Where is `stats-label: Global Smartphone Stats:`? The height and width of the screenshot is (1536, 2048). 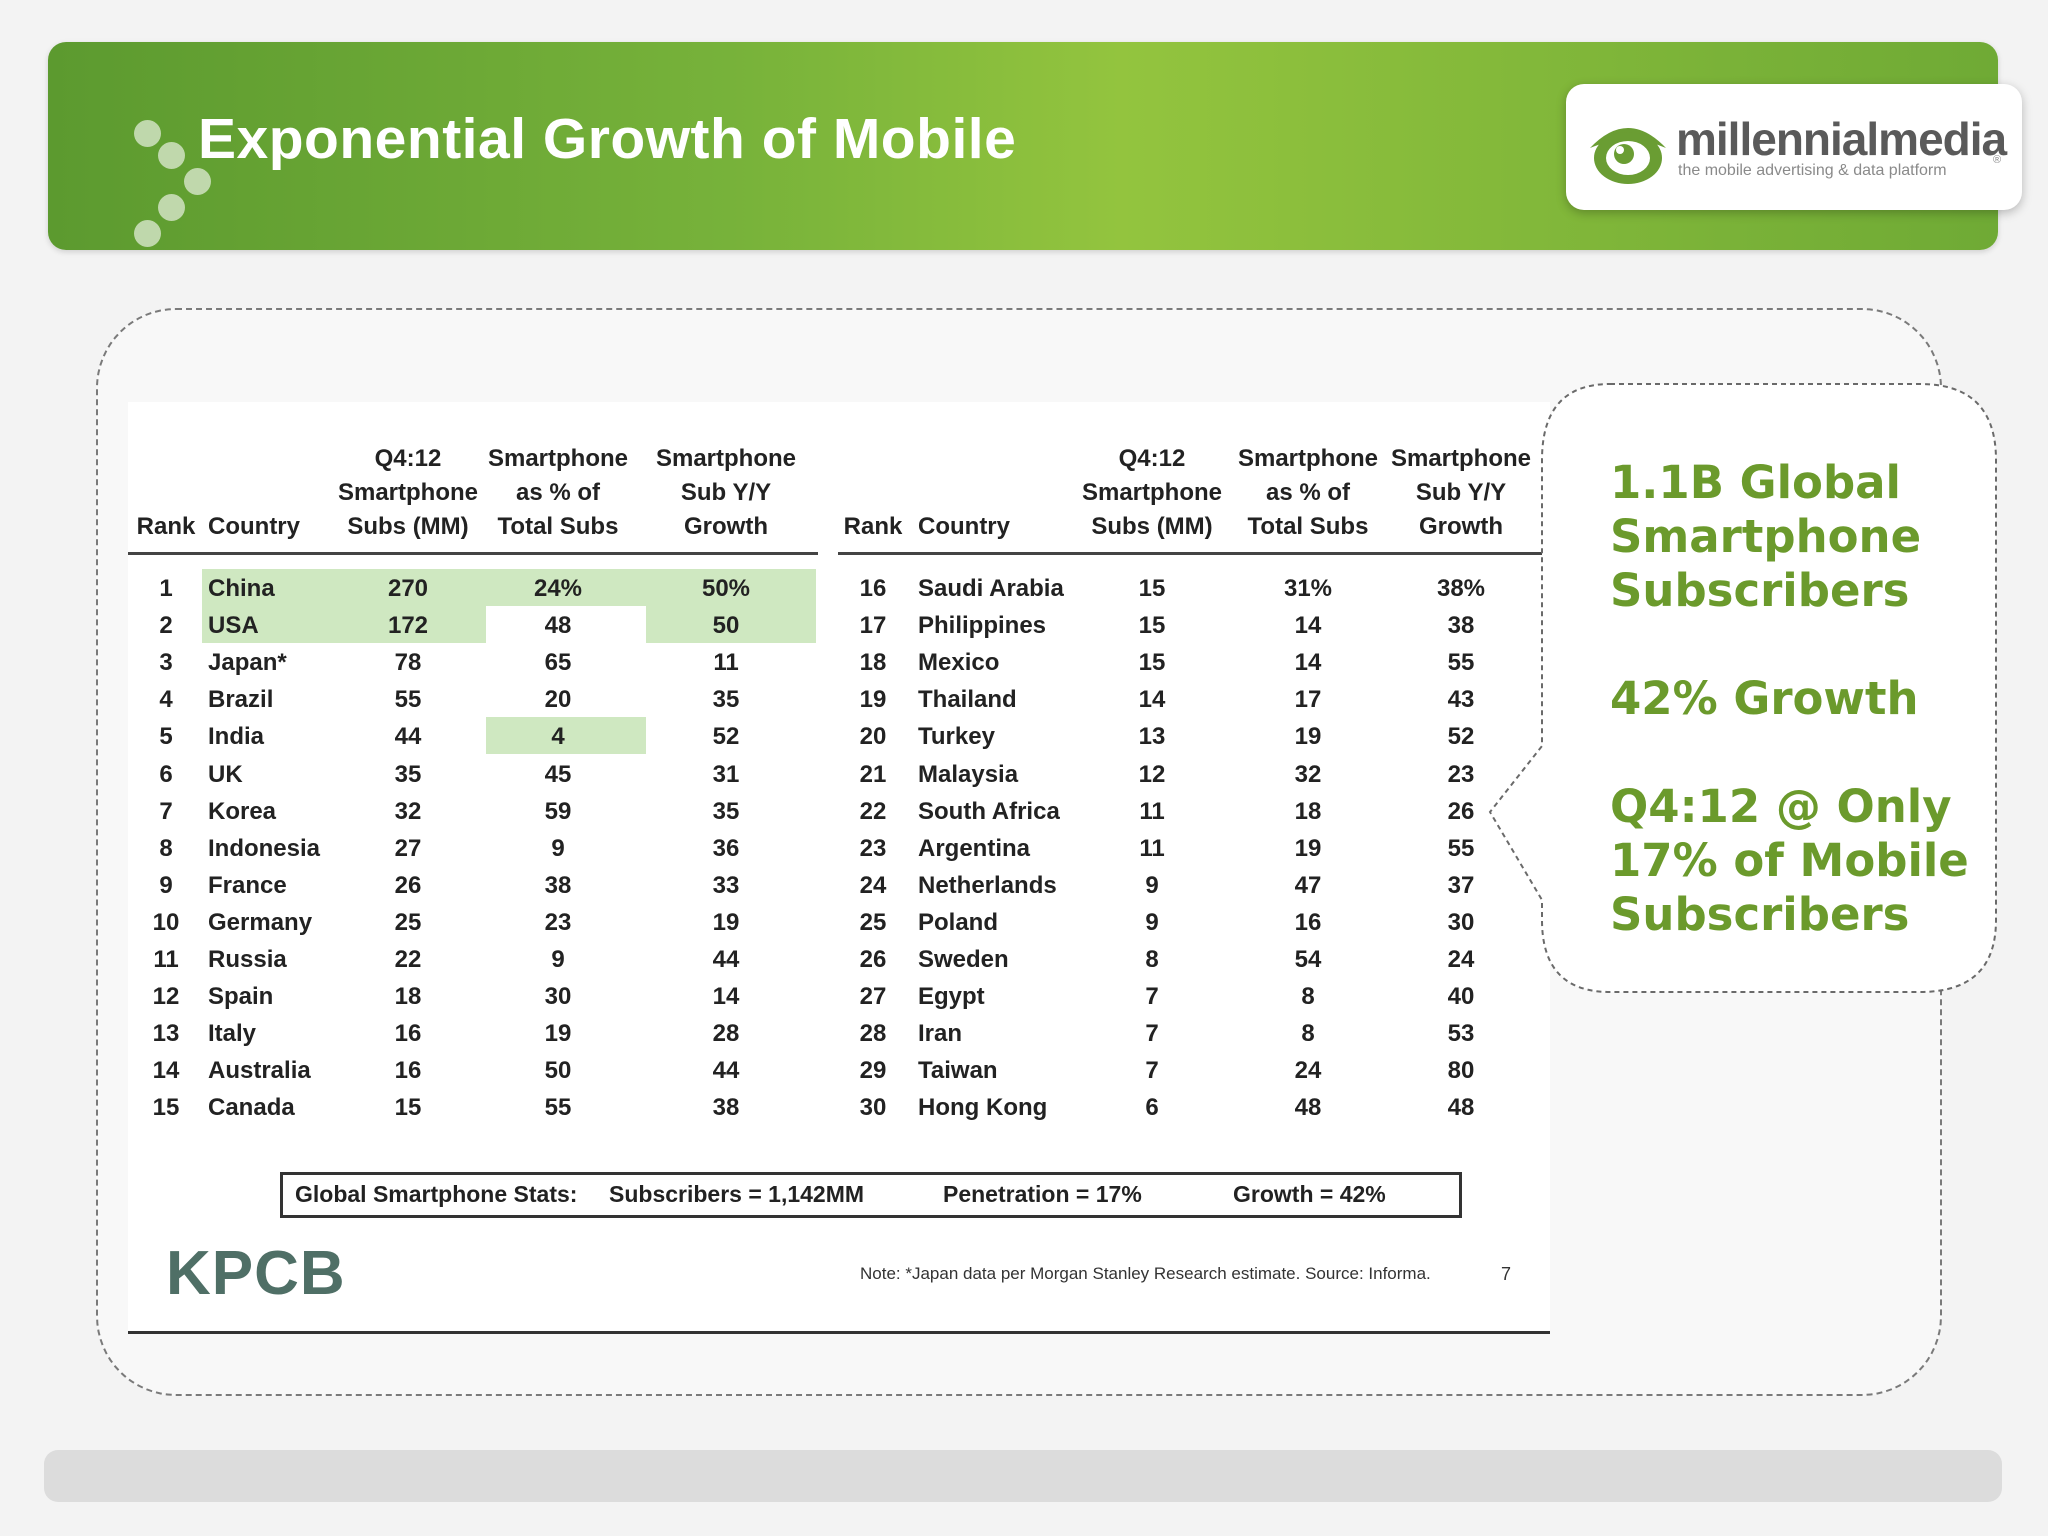 stats-label: Global Smartphone Stats: is located at coordinates (436, 1194).